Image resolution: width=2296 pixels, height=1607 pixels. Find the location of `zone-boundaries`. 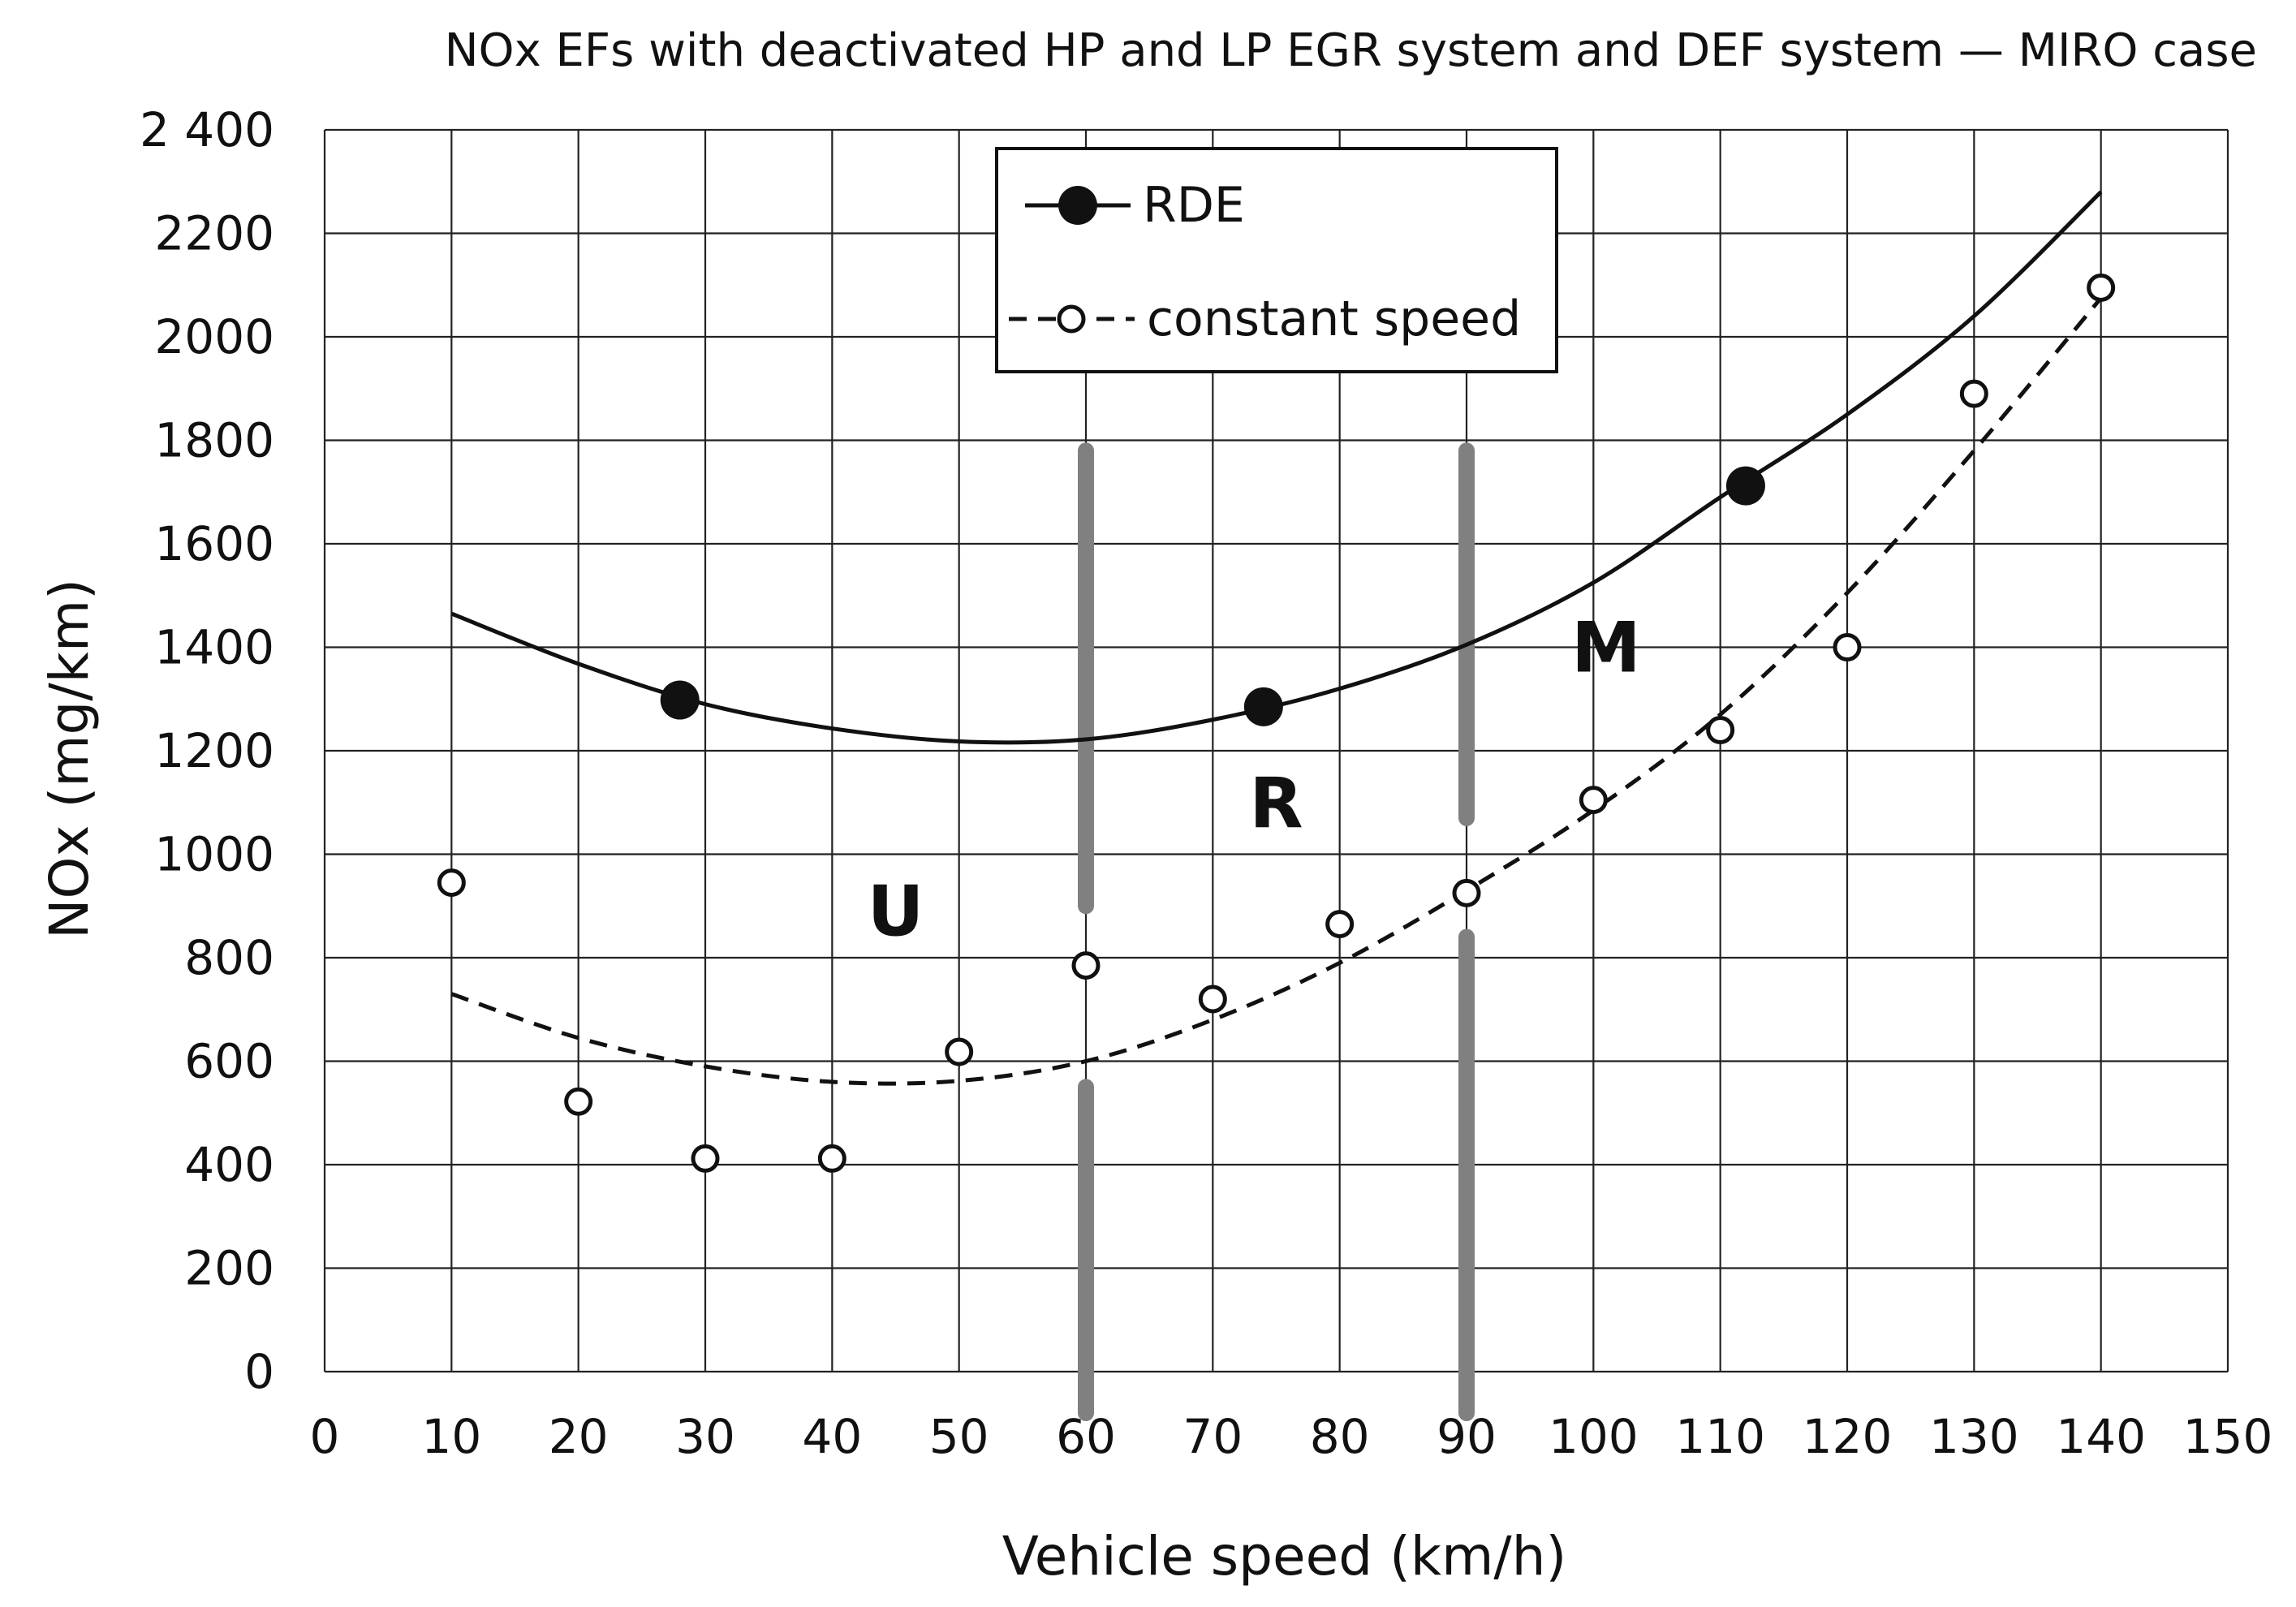

zone-boundaries is located at coordinates (1276, 932).